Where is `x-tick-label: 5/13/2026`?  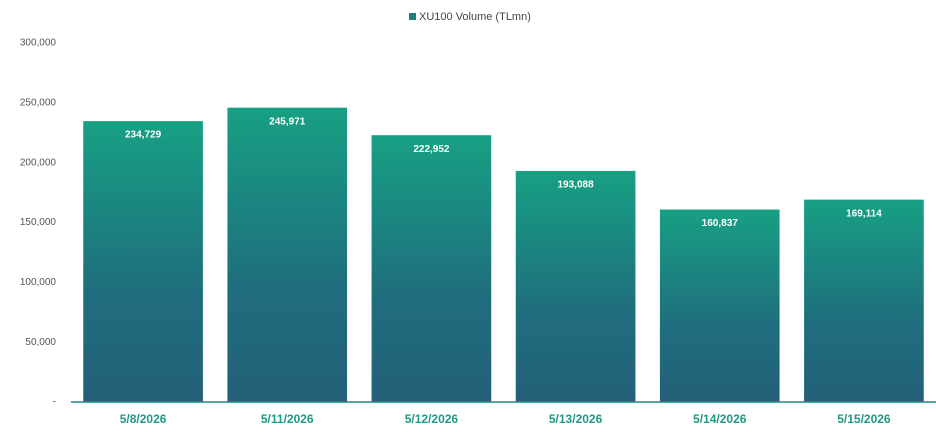
x-tick-label: 5/13/2026 is located at coordinates (576, 419).